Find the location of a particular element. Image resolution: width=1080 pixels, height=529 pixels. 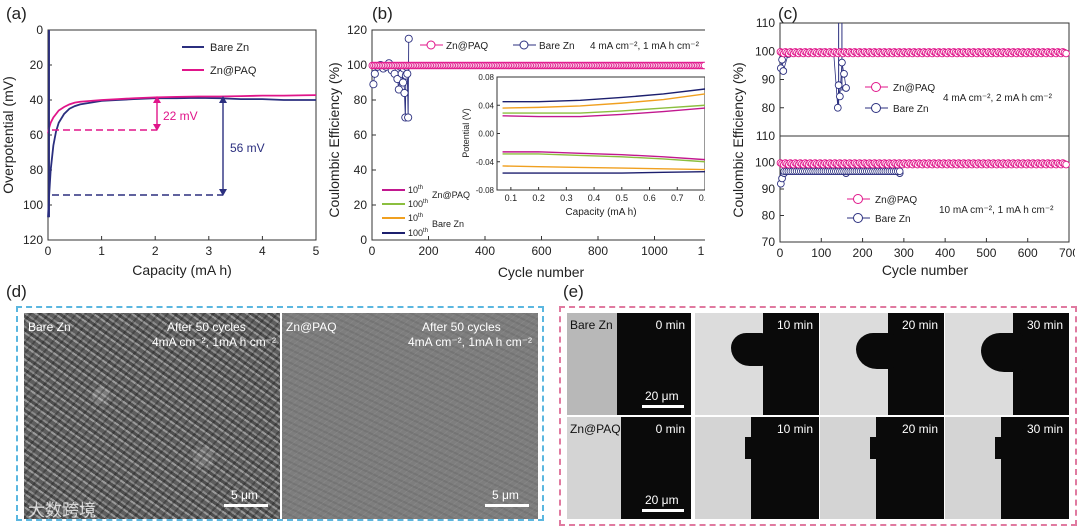

inset-y-tick-label: 0.08 is located at coordinates (486, 77).